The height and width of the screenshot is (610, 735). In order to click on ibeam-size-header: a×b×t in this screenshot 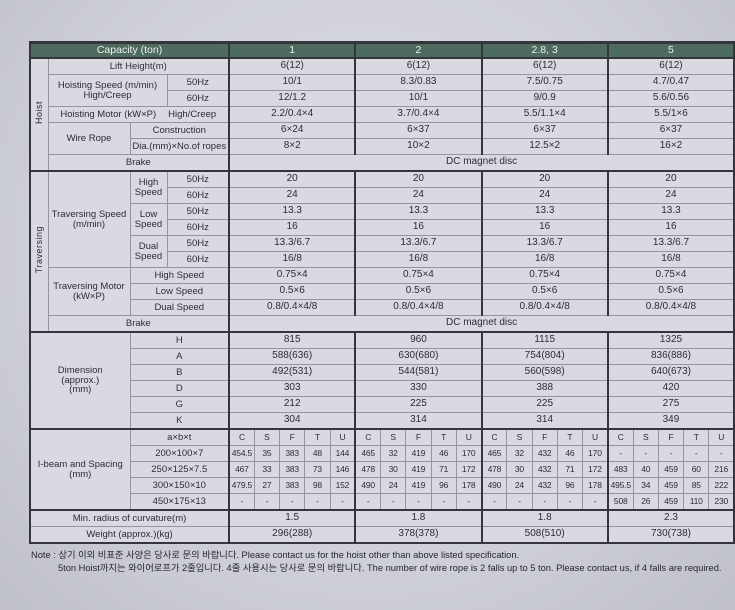, I will do `click(179, 437)`.